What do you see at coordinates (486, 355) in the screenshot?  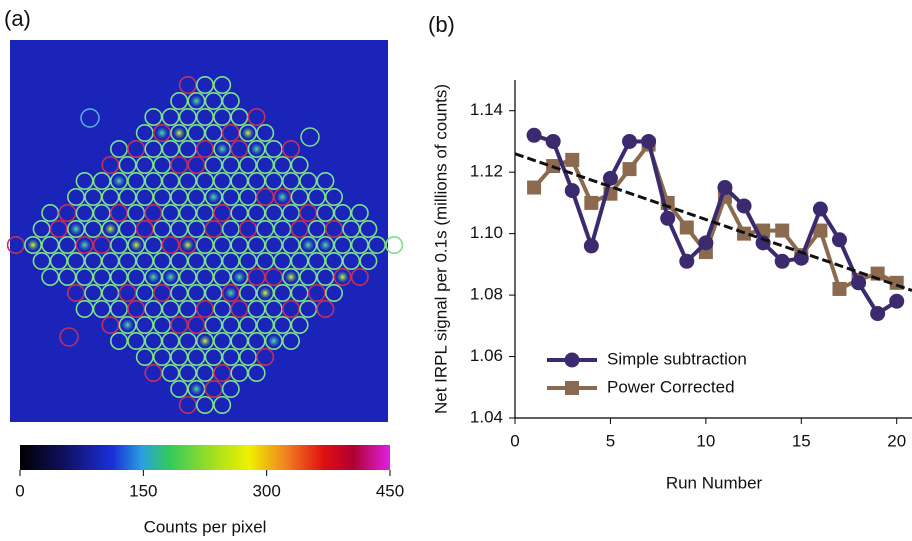 I see `y-tick-label: 1.06` at bounding box center [486, 355].